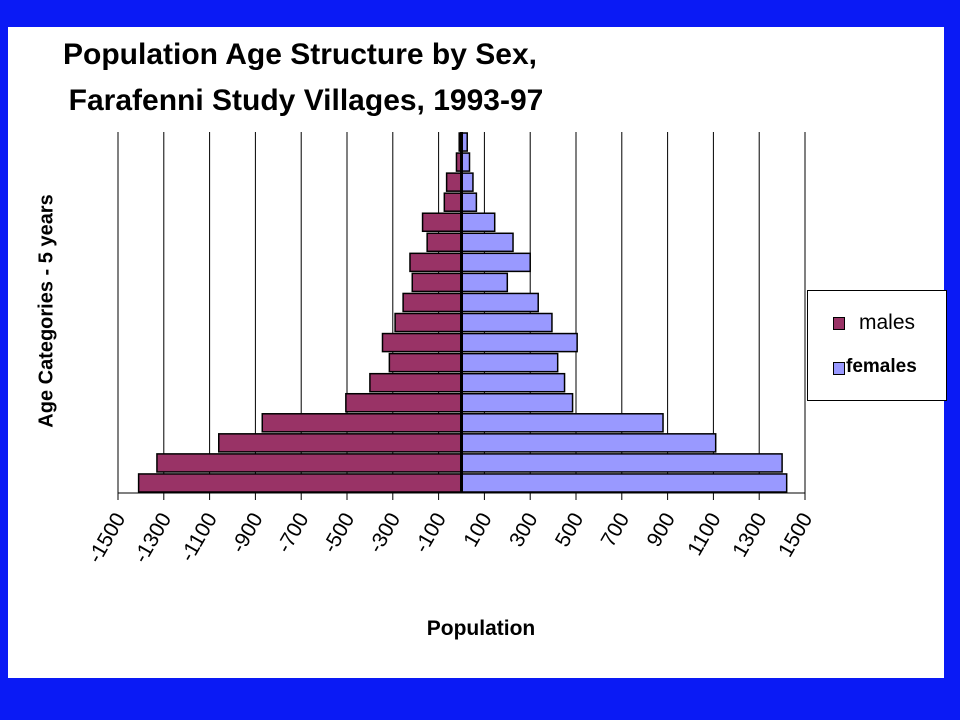  What do you see at coordinates (306, 100) in the screenshot?
I see `chart-title-line2: Farafenni Study Villages, 1993-97` at bounding box center [306, 100].